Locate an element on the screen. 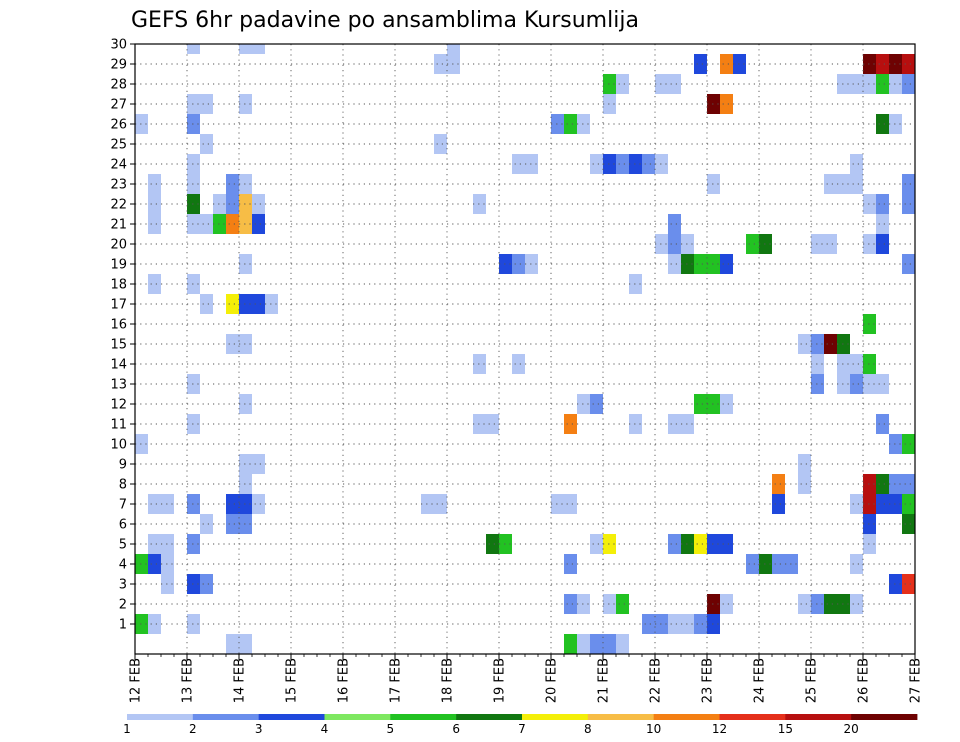 The width and height of the screenshot is (960, 742). y-tick-label: 12 is located at coordinates (118, 405).